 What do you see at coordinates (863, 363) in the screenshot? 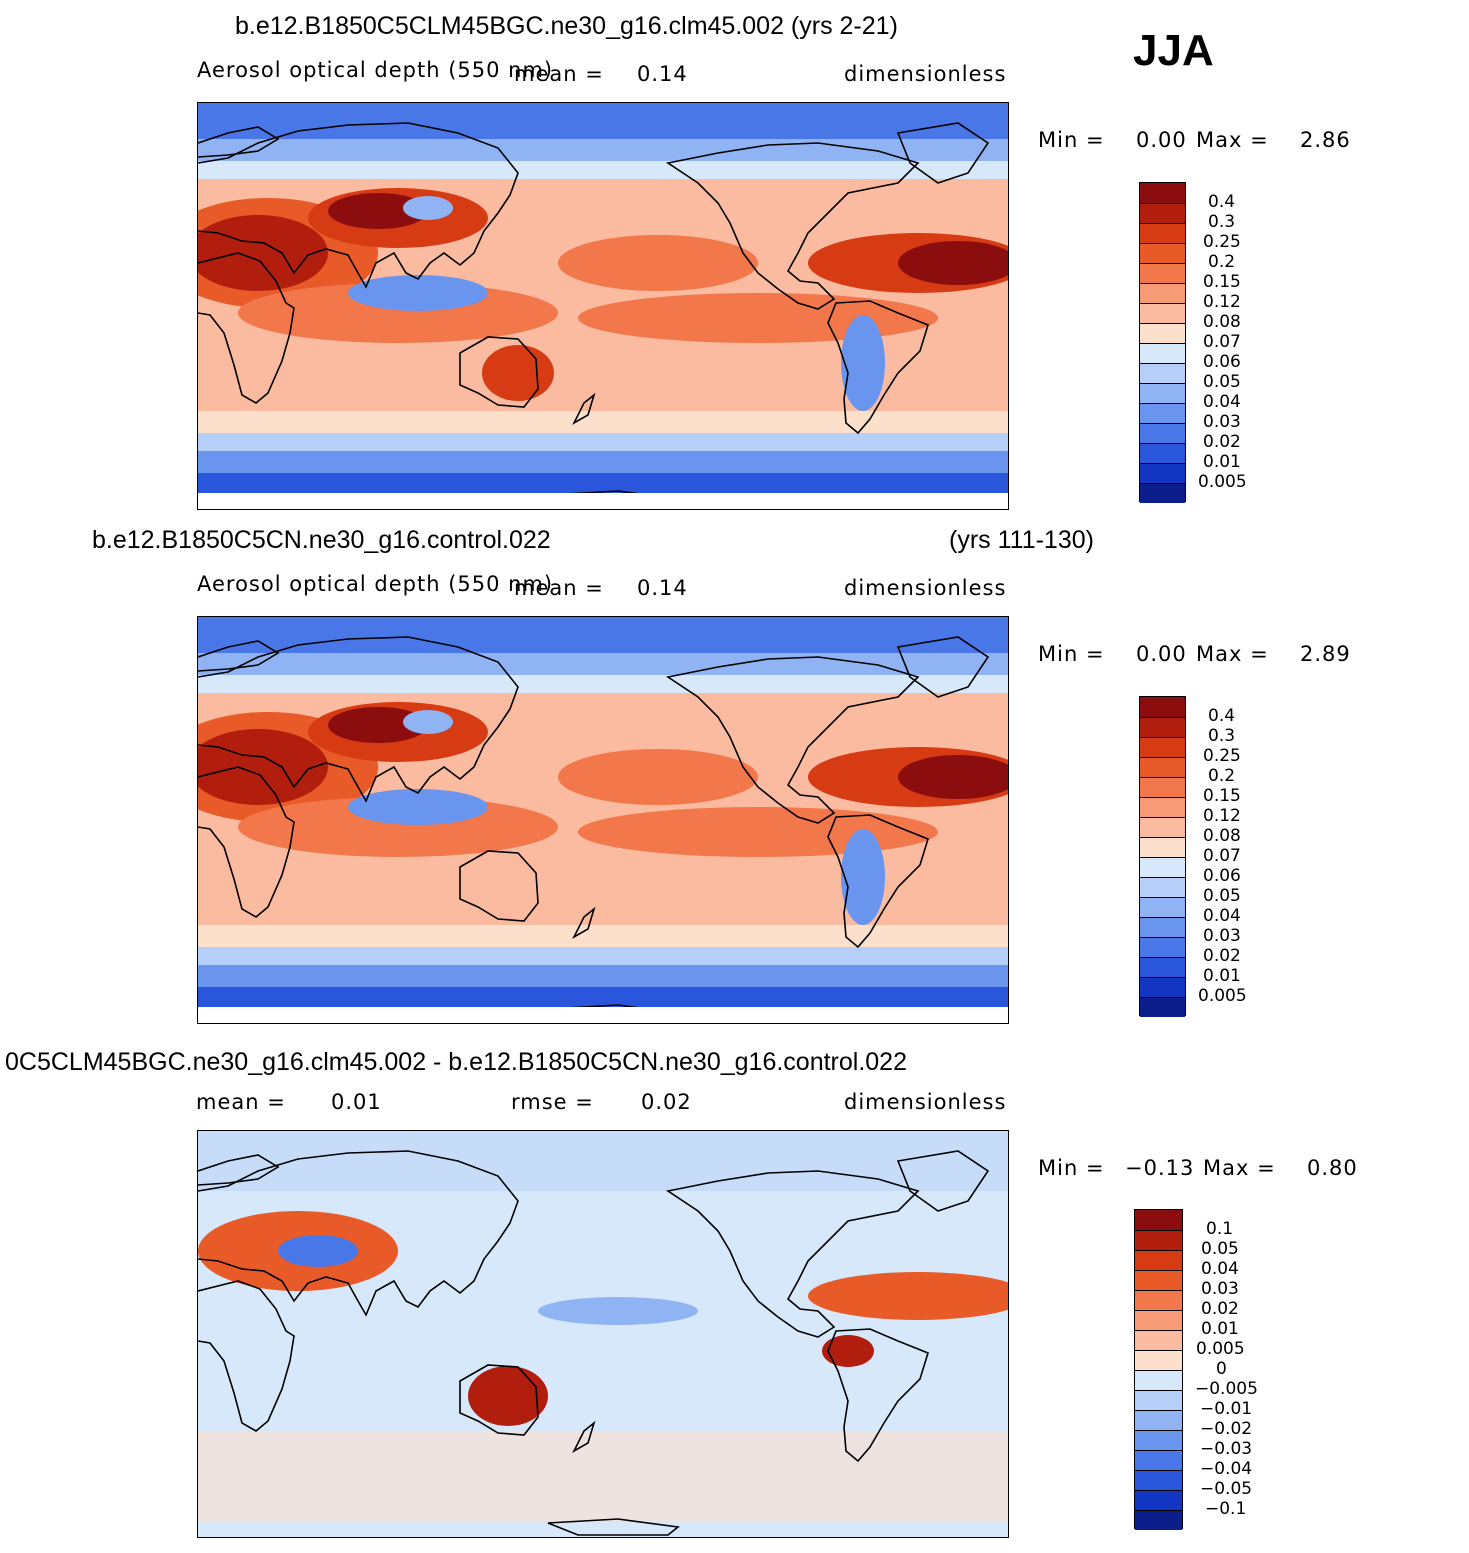
I see `andes-low` at bounding box center [863, 363].